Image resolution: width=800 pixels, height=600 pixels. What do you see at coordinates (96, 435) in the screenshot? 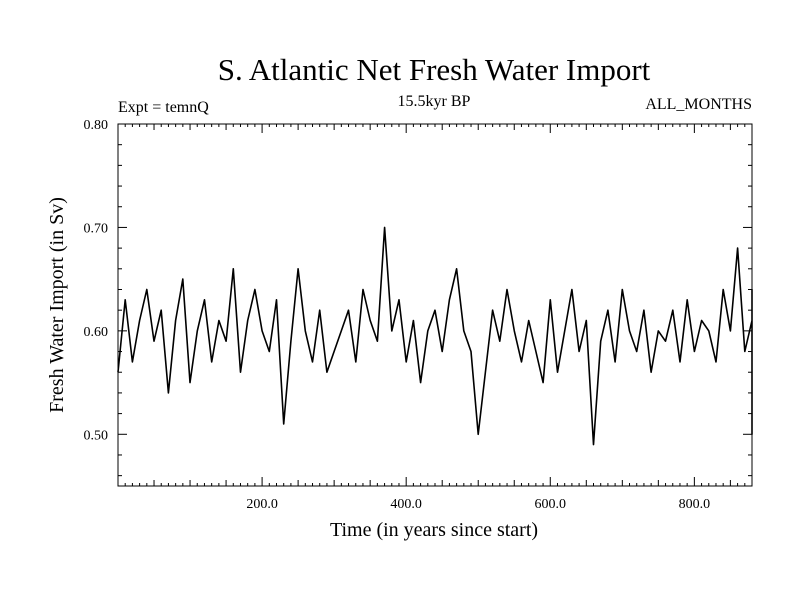
I see `y-tick-label: 0.50` at bounding box center [96, 435].